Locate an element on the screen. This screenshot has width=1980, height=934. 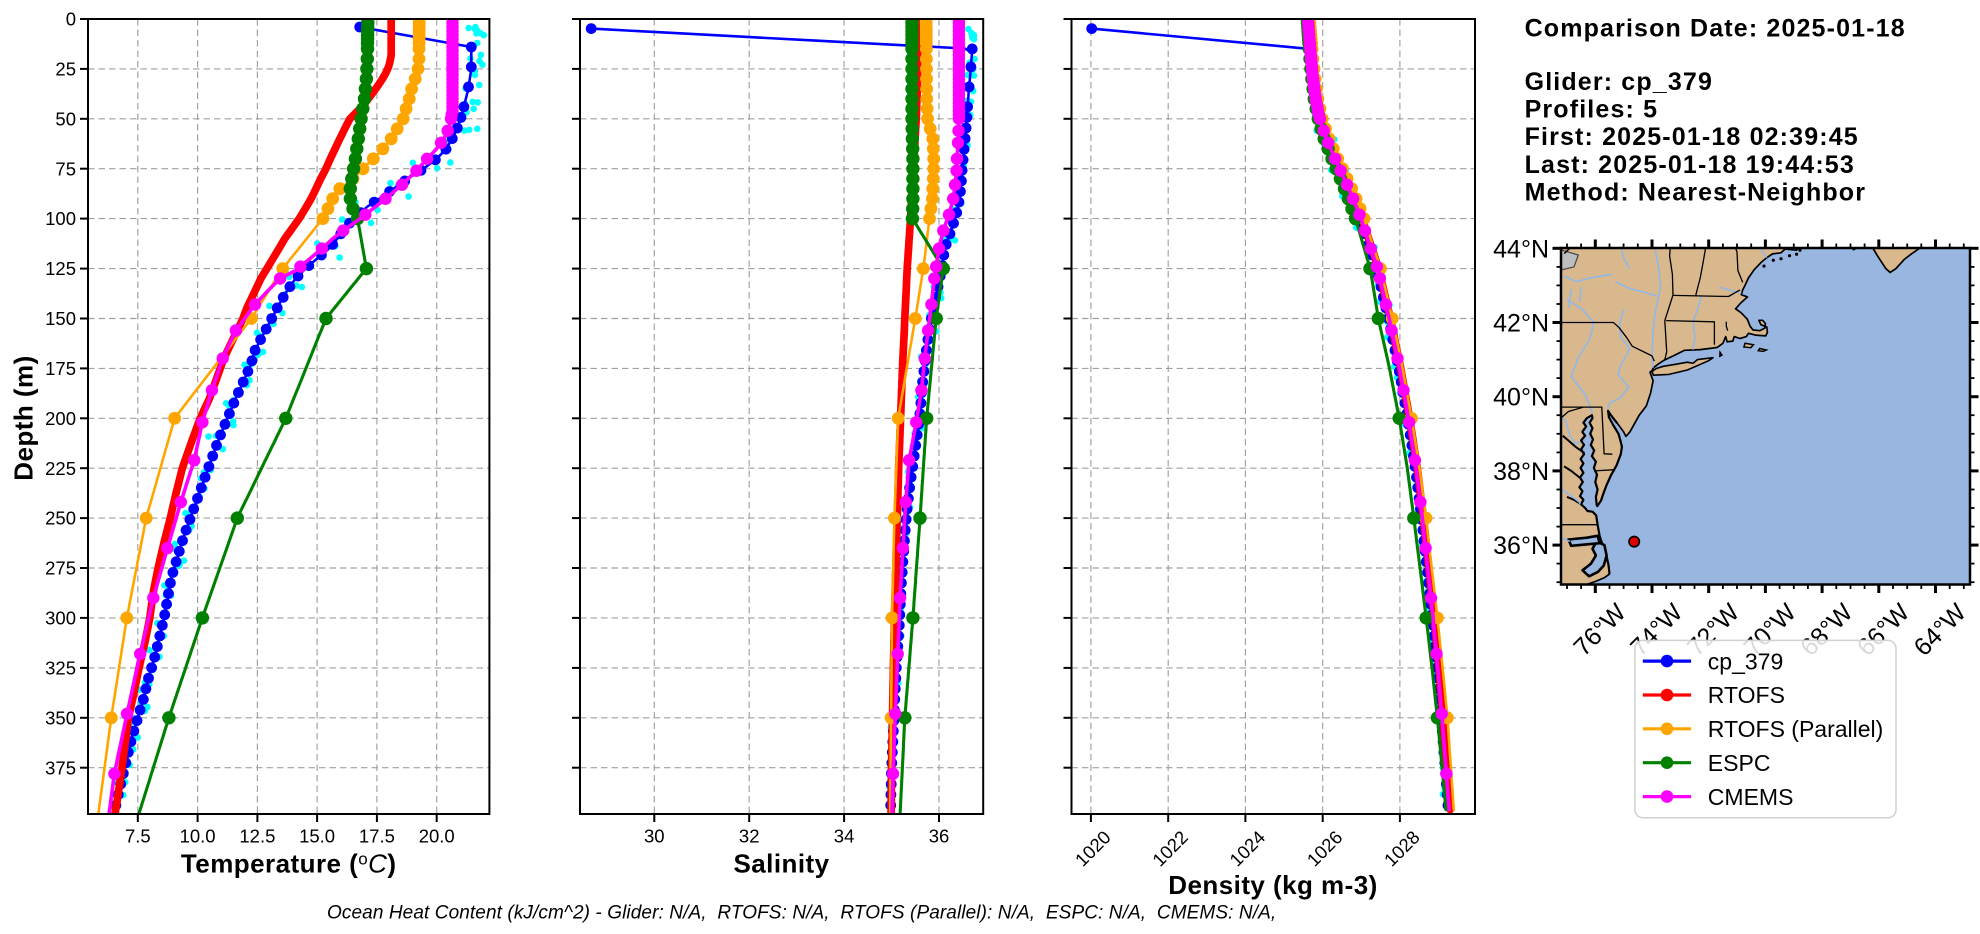
svg-text: 15.0 is located at coordinates (317, 836).